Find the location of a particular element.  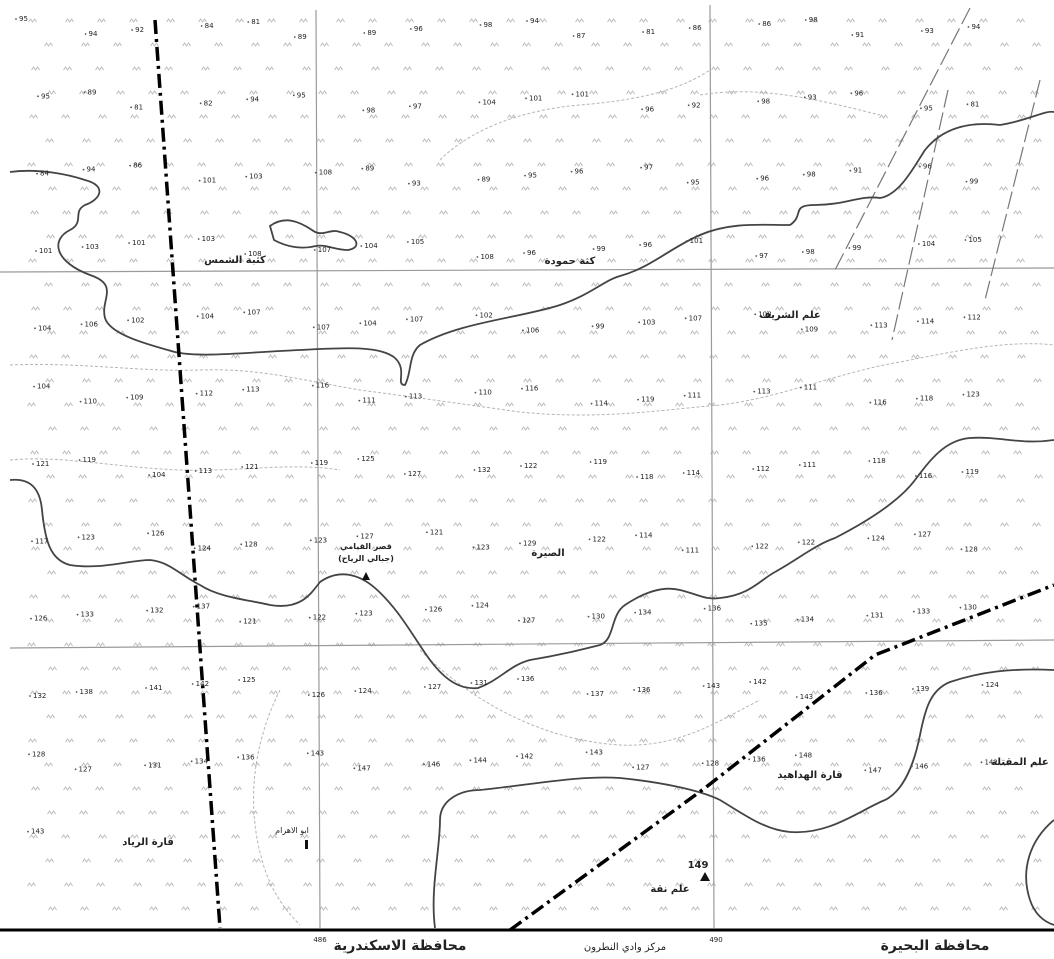

grid-tick-490: 490 is located at coordinates (715, 940).